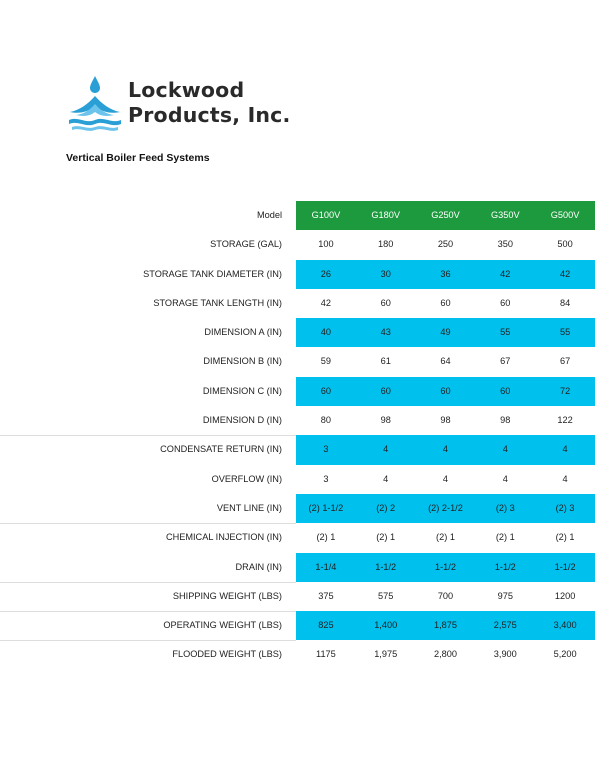 The height and width of the screenshot is (771, 595). I want to click on row-cells: 26 30 36 42 42, so click(445, 274).